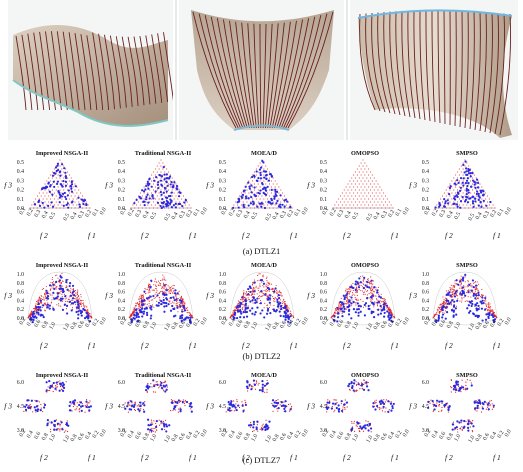  What do you see at coordinates (222, 383) in the screenshot?
I see `f3-tick-label: 6.0` at bounding box center [222, 383].